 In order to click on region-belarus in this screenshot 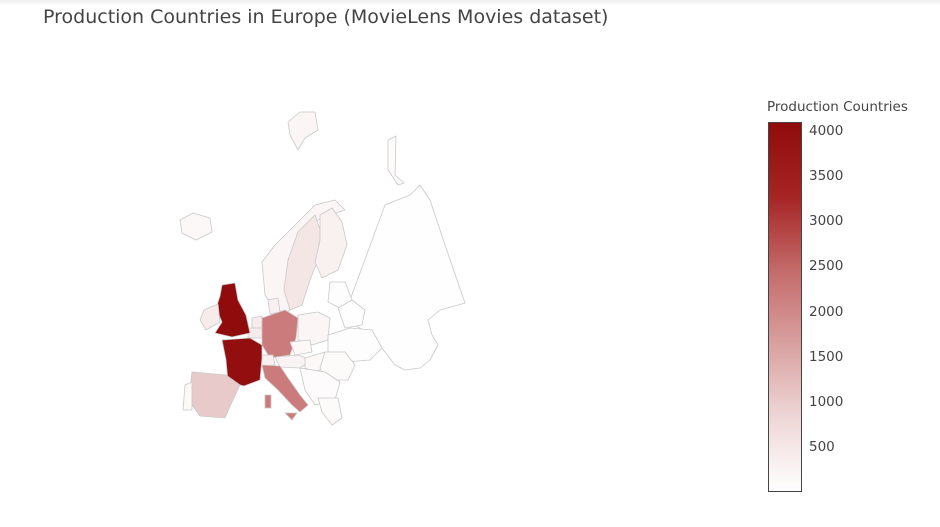, I will do `click(351, 314)`.